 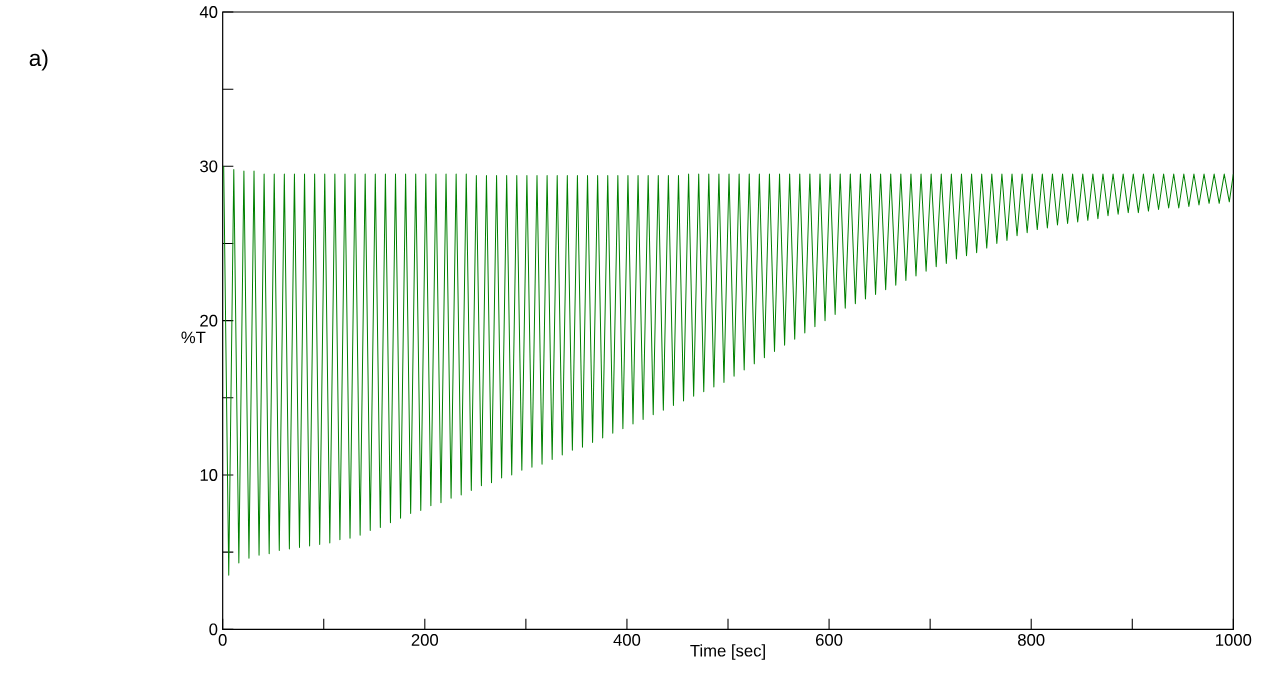 What do you see at coordinates (38, 60) in the screenshot?
I see `text: a)` at bounding box center [38, 60].